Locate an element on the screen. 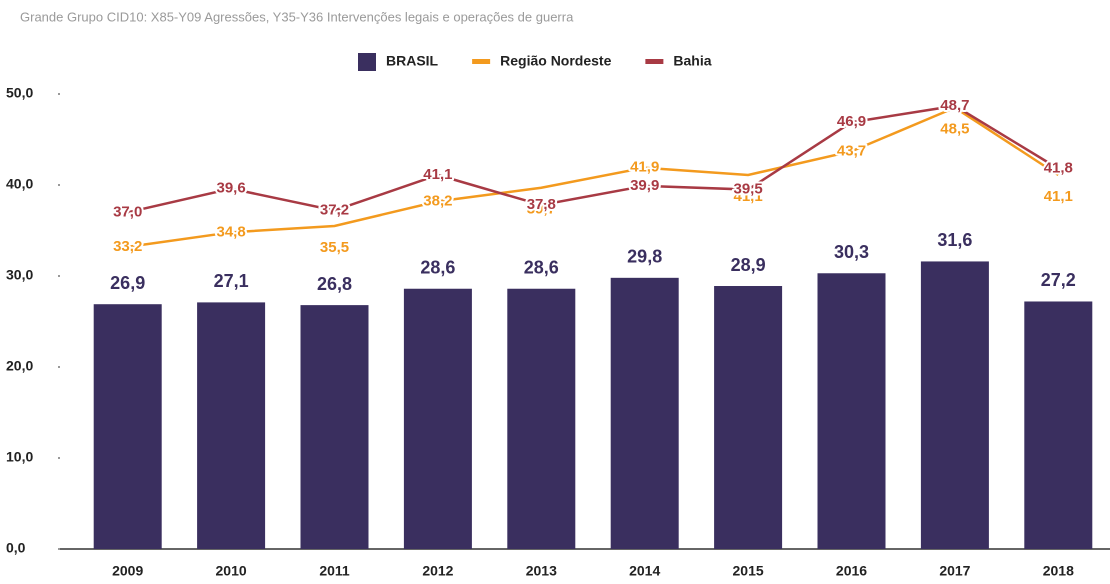 This screenshot has width=1110, height=584. y-tick-label: 20,0 is located at coordinates (19, 366).